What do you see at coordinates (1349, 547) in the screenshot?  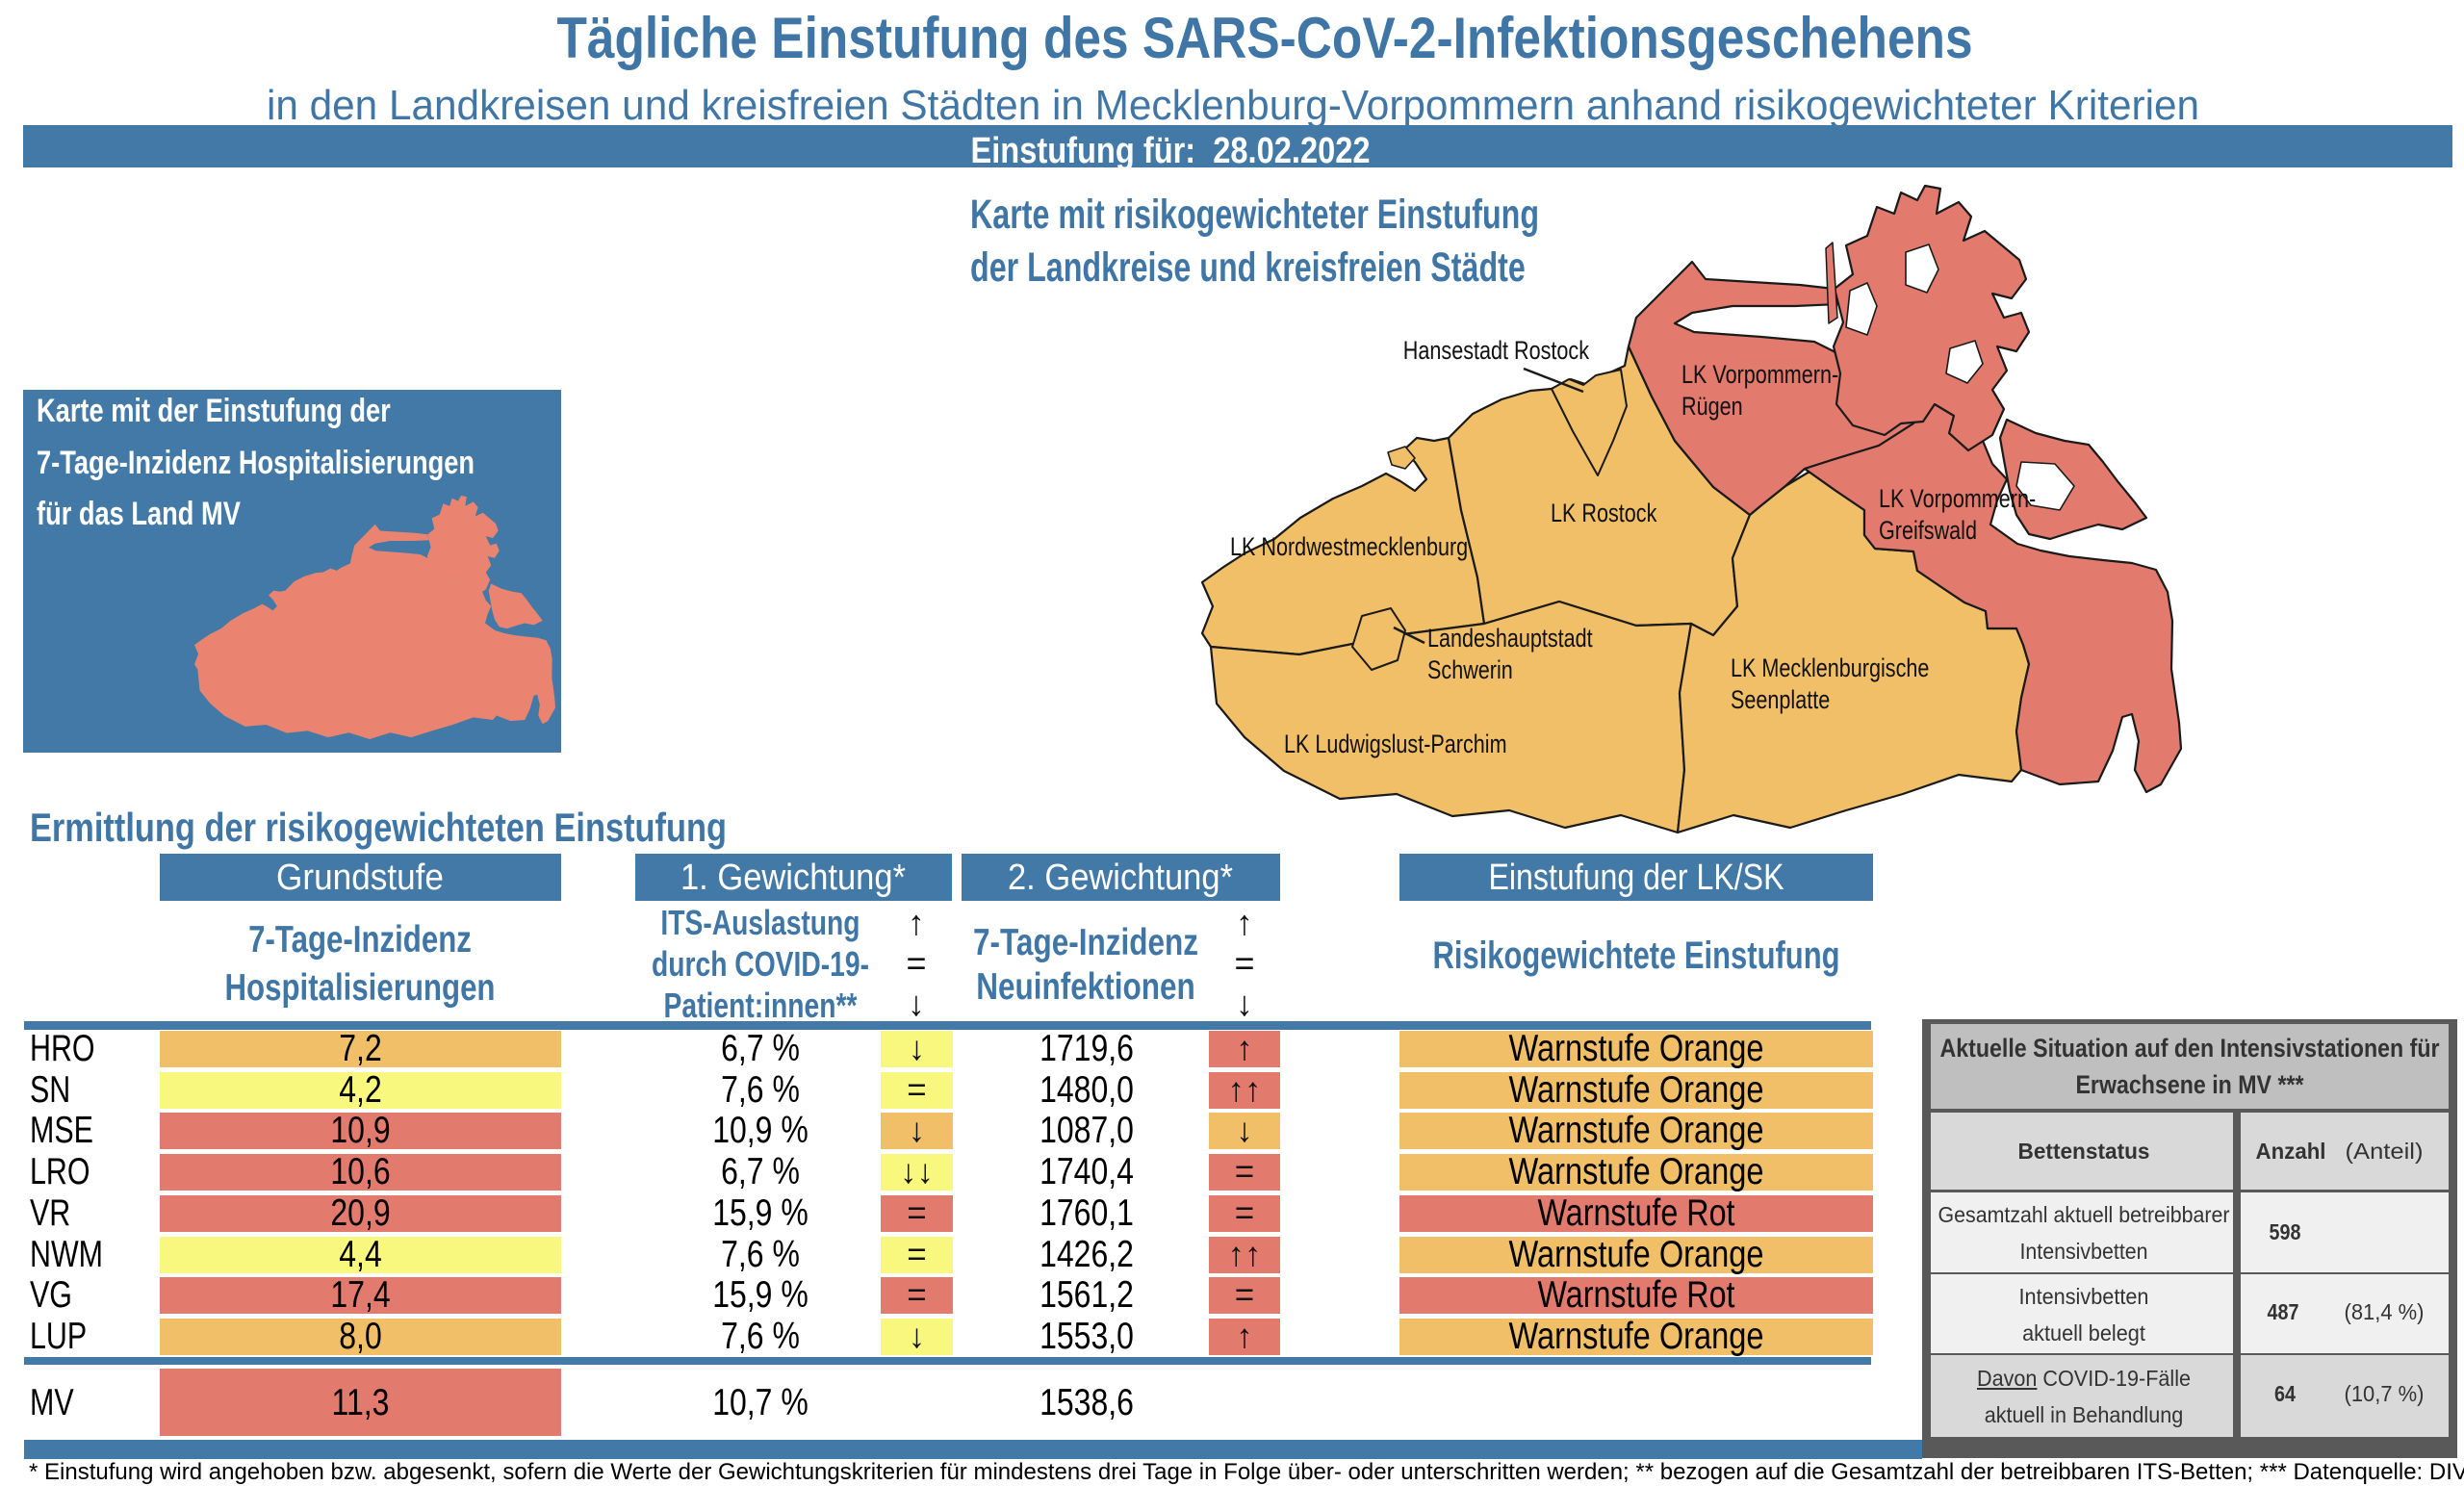 I see `svg-text: LK Nordwestmecklenburg` at bounding box center [1349, 547].